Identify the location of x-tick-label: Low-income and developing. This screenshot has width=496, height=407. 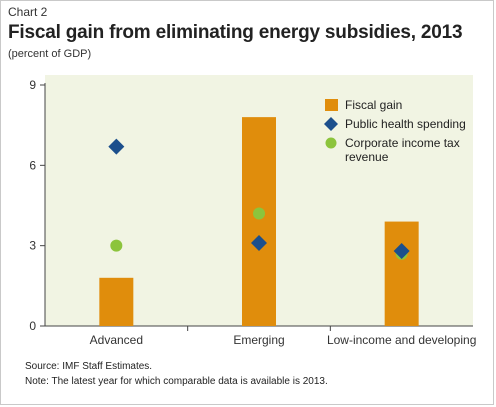
(401, 340).